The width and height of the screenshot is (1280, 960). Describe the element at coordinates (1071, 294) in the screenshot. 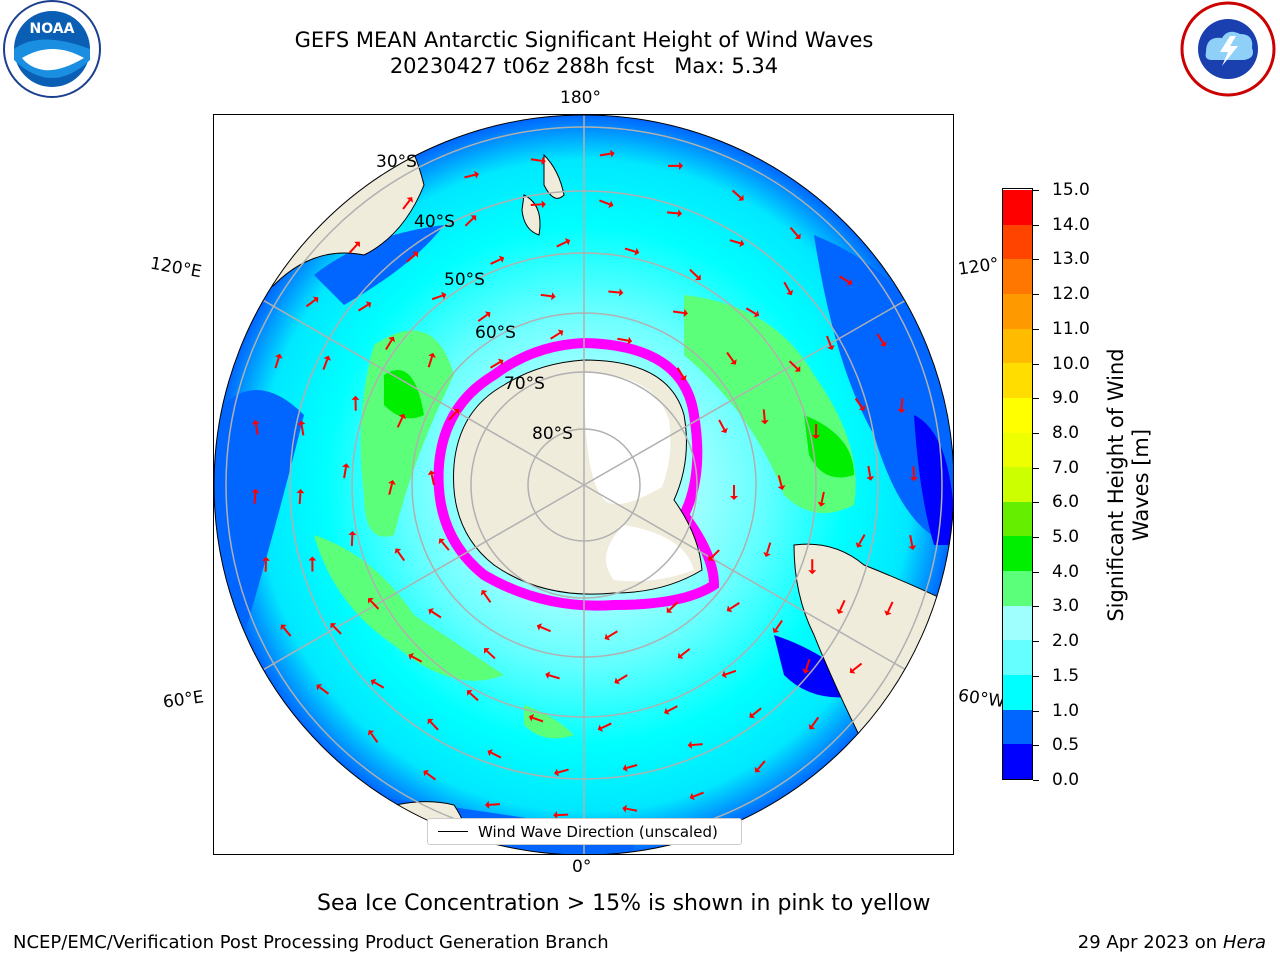

I see `colorbar-tick-label: 12.0` at that location.